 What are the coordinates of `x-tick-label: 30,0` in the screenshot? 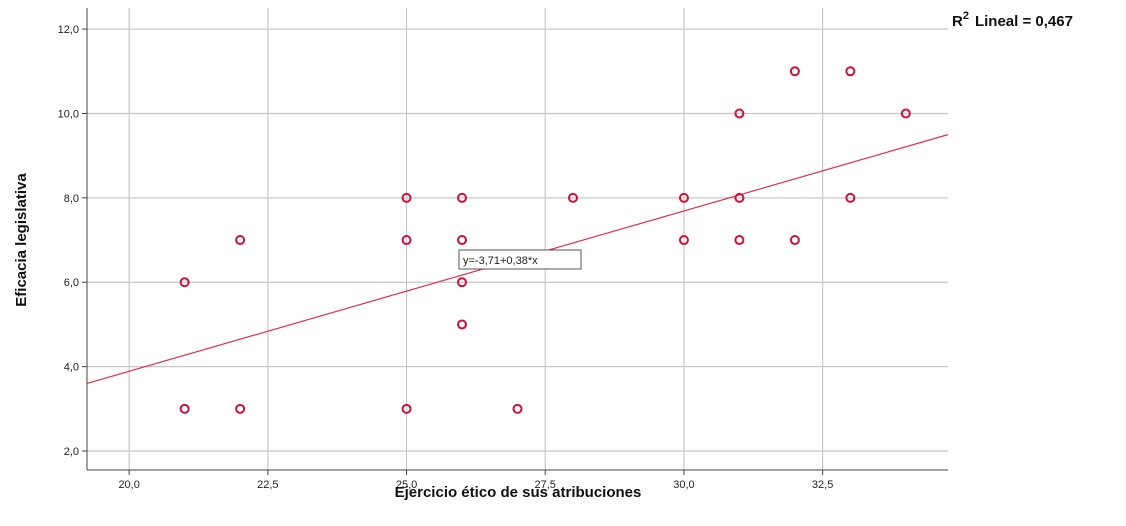 It's located at (683, 485).